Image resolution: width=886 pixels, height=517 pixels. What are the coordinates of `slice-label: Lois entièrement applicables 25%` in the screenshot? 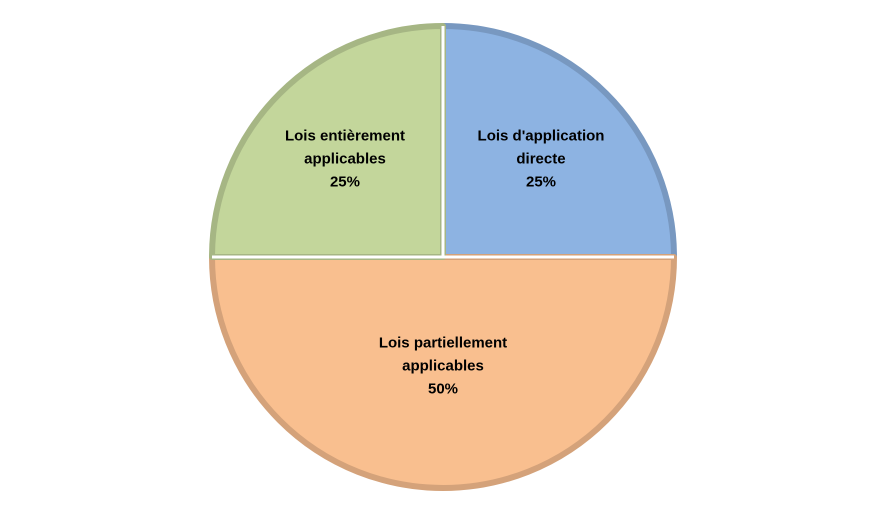 It's located at (345, 158).